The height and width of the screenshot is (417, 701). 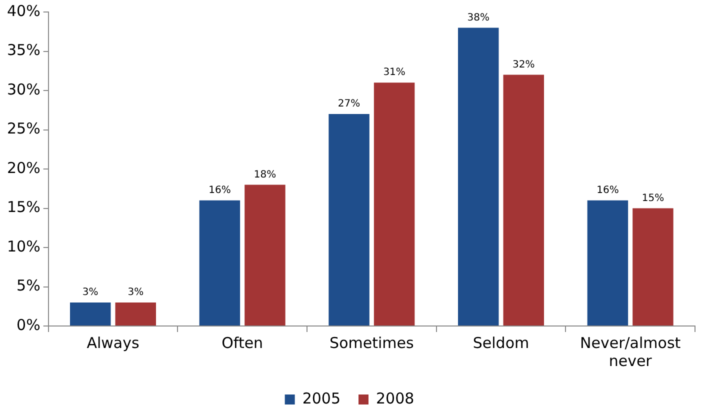 I want to click on y-tick-label: 20%, so click(x=23, y=167).